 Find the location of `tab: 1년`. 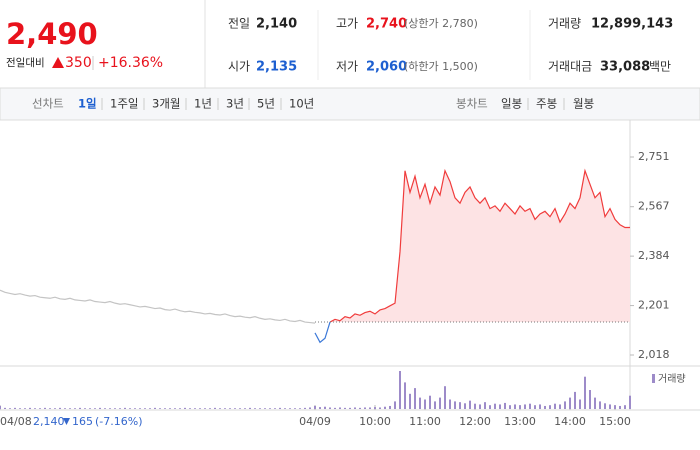

tab: 1년 is located at coordinates (203, 104).